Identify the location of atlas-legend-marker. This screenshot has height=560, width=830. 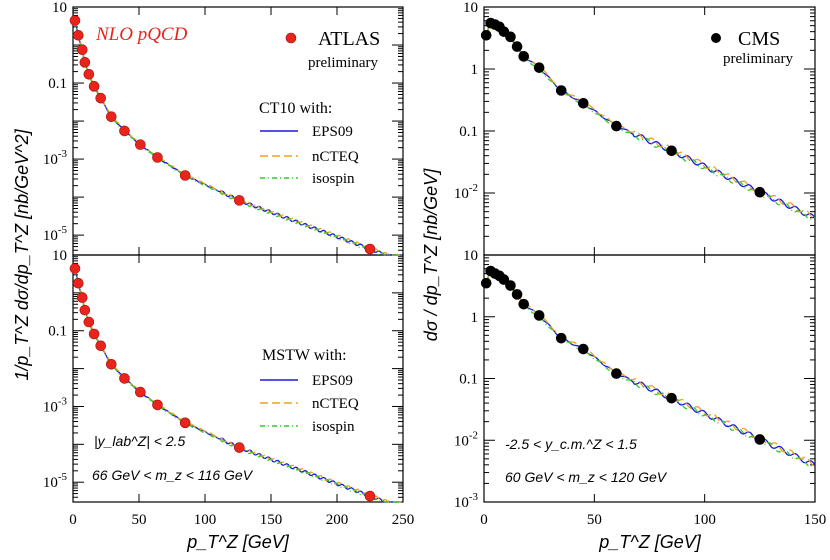
(291, 38).